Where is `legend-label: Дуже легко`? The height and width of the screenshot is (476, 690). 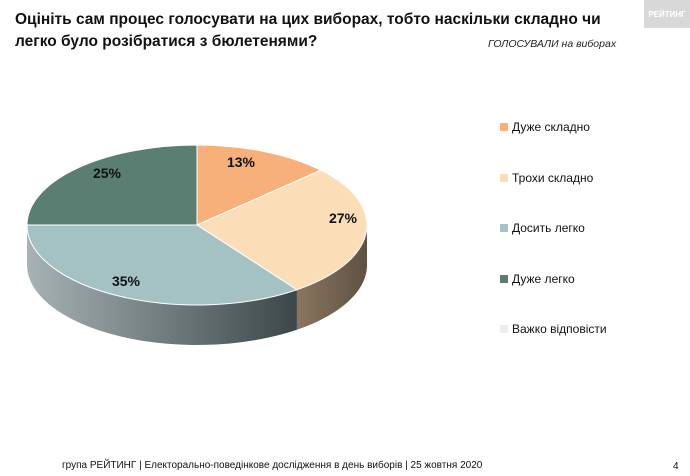
legend-label: Дуже легко is located at coordinates (543, 278).